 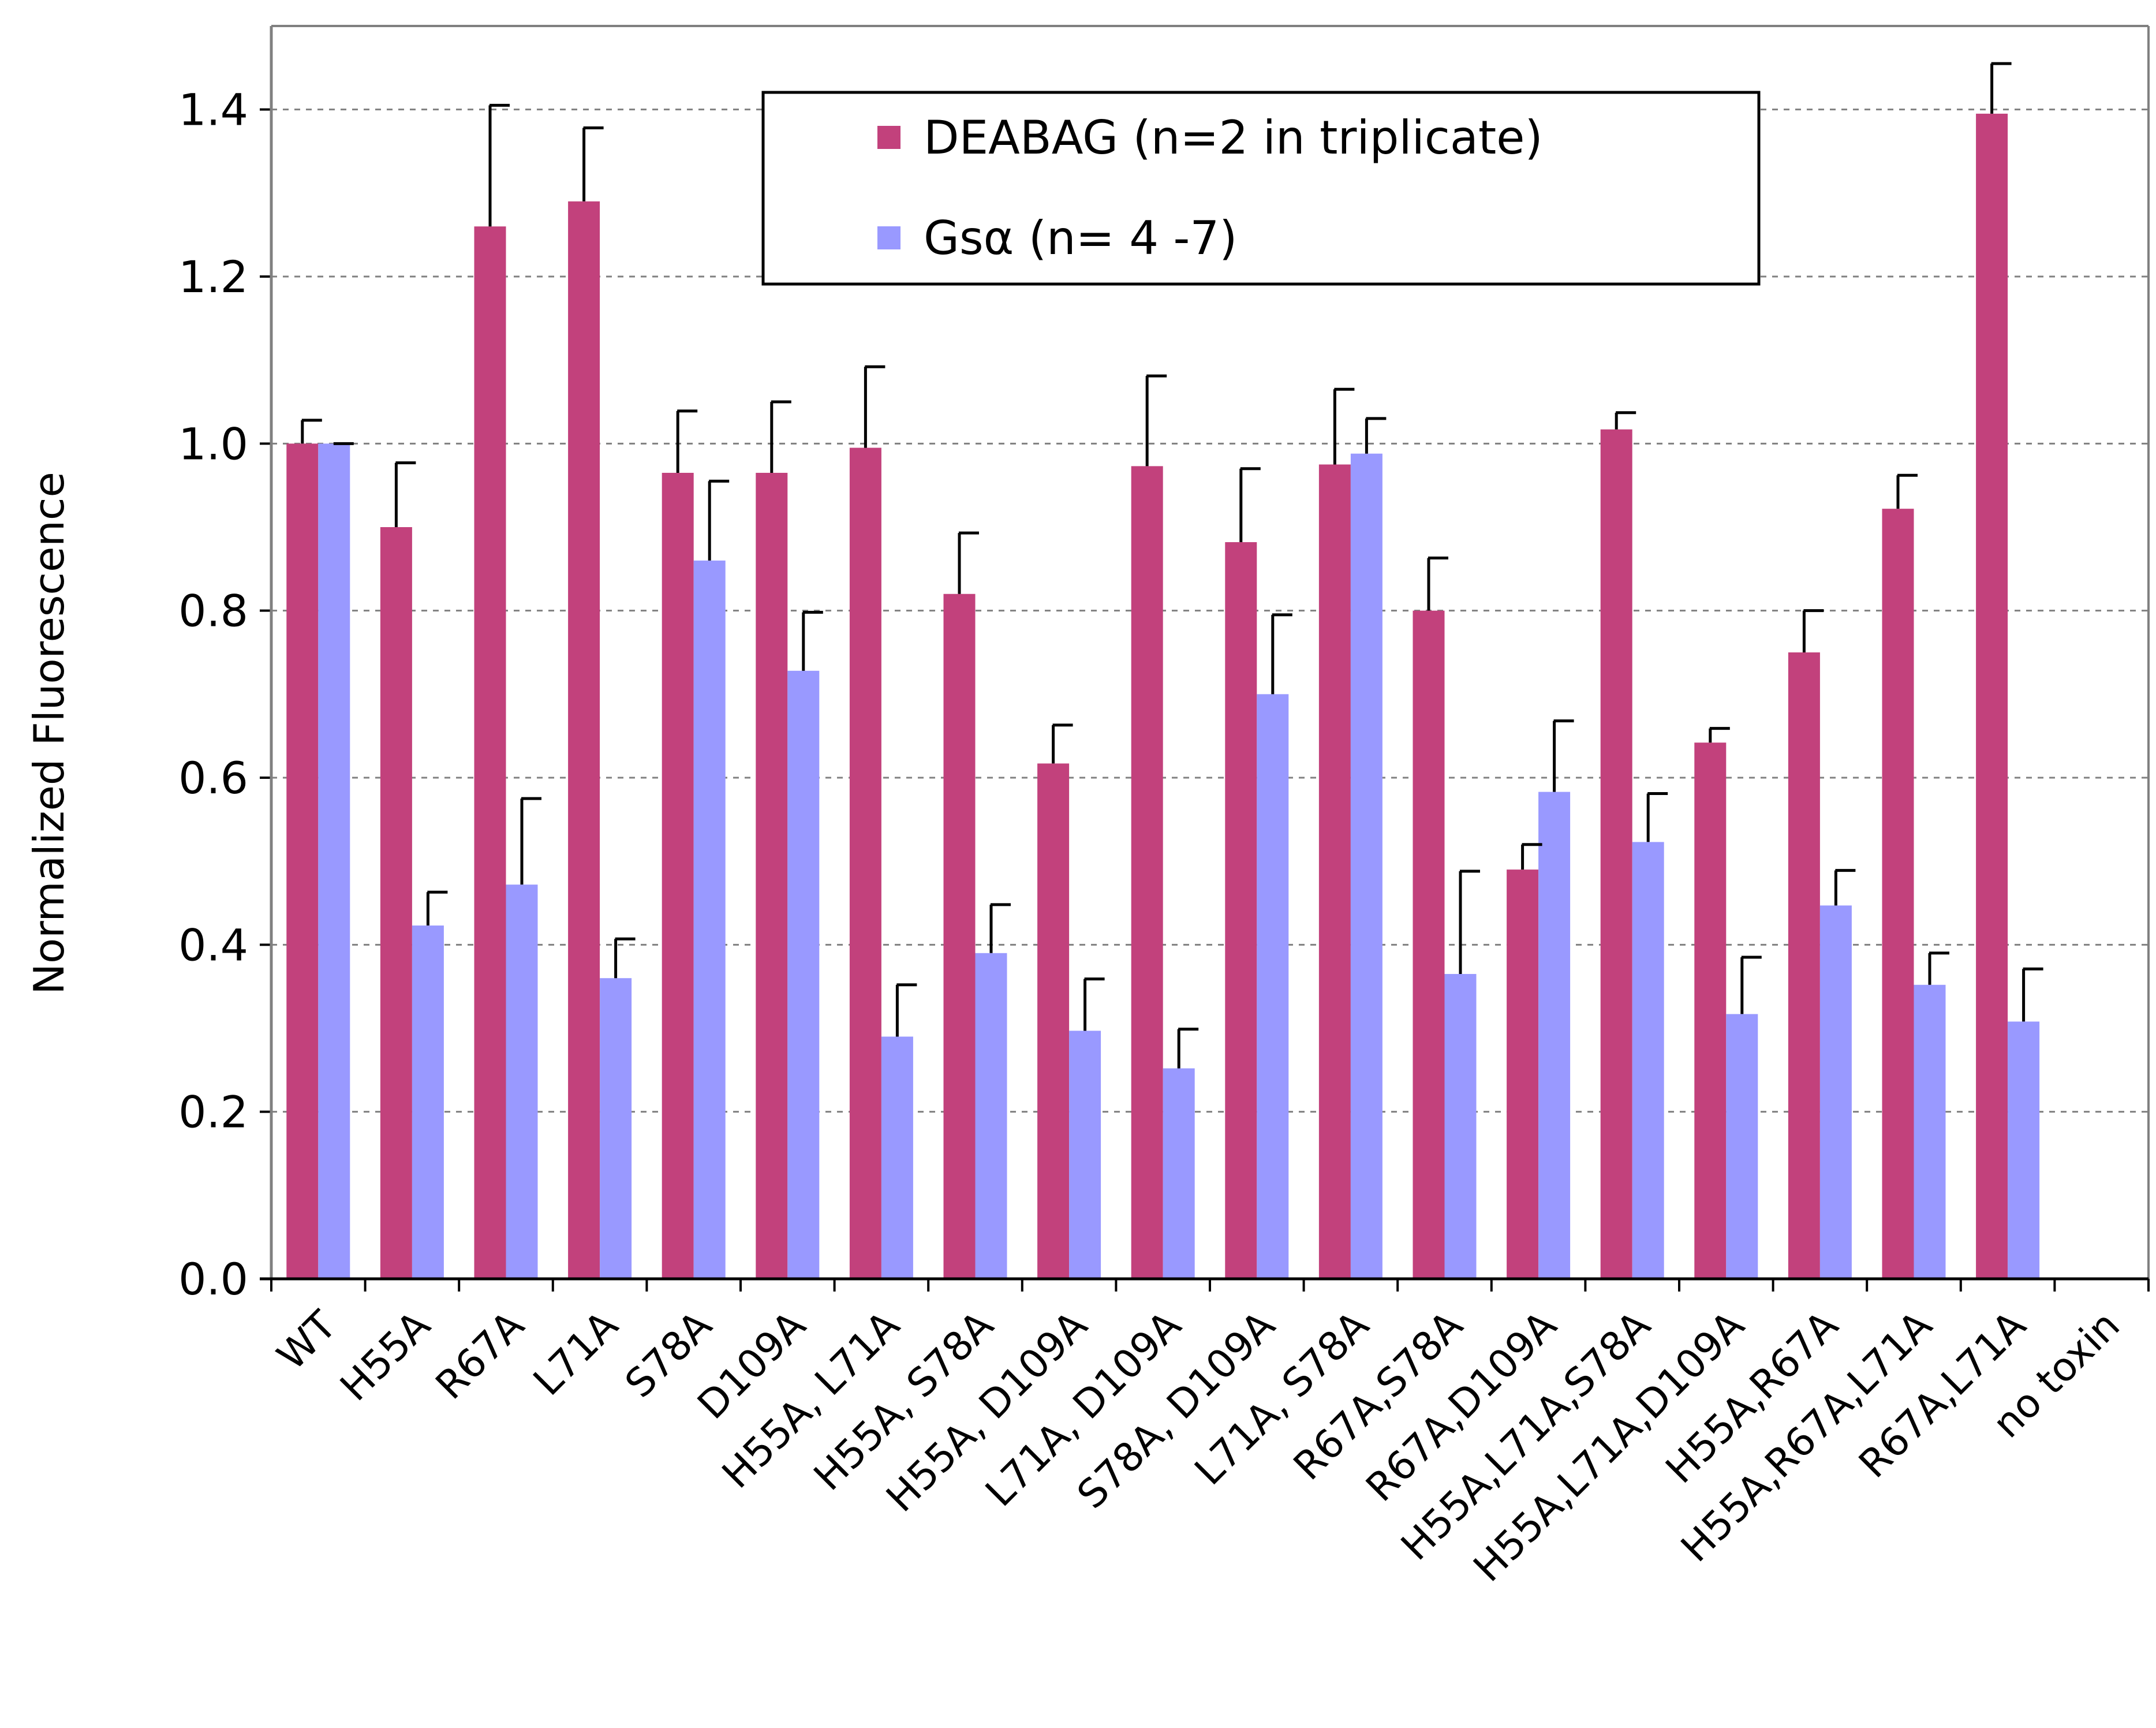 I want to click on bar-deabag-h55a-r67a-l71a, so click(x=1898, y=894).